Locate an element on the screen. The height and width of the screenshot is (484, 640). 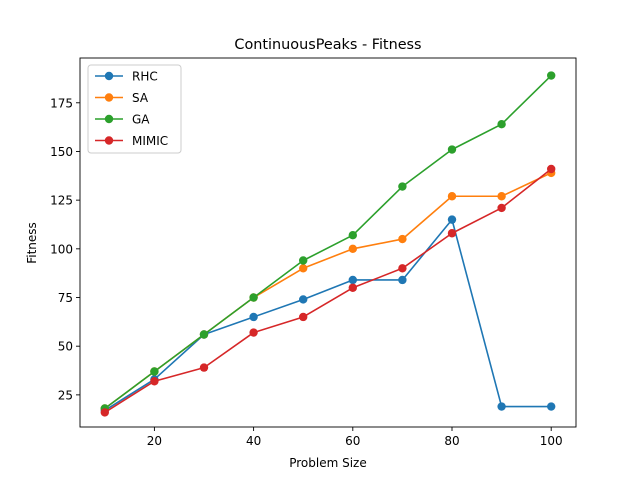
legend-label-mimic: MIMIC is located at coordinates (150, 141).